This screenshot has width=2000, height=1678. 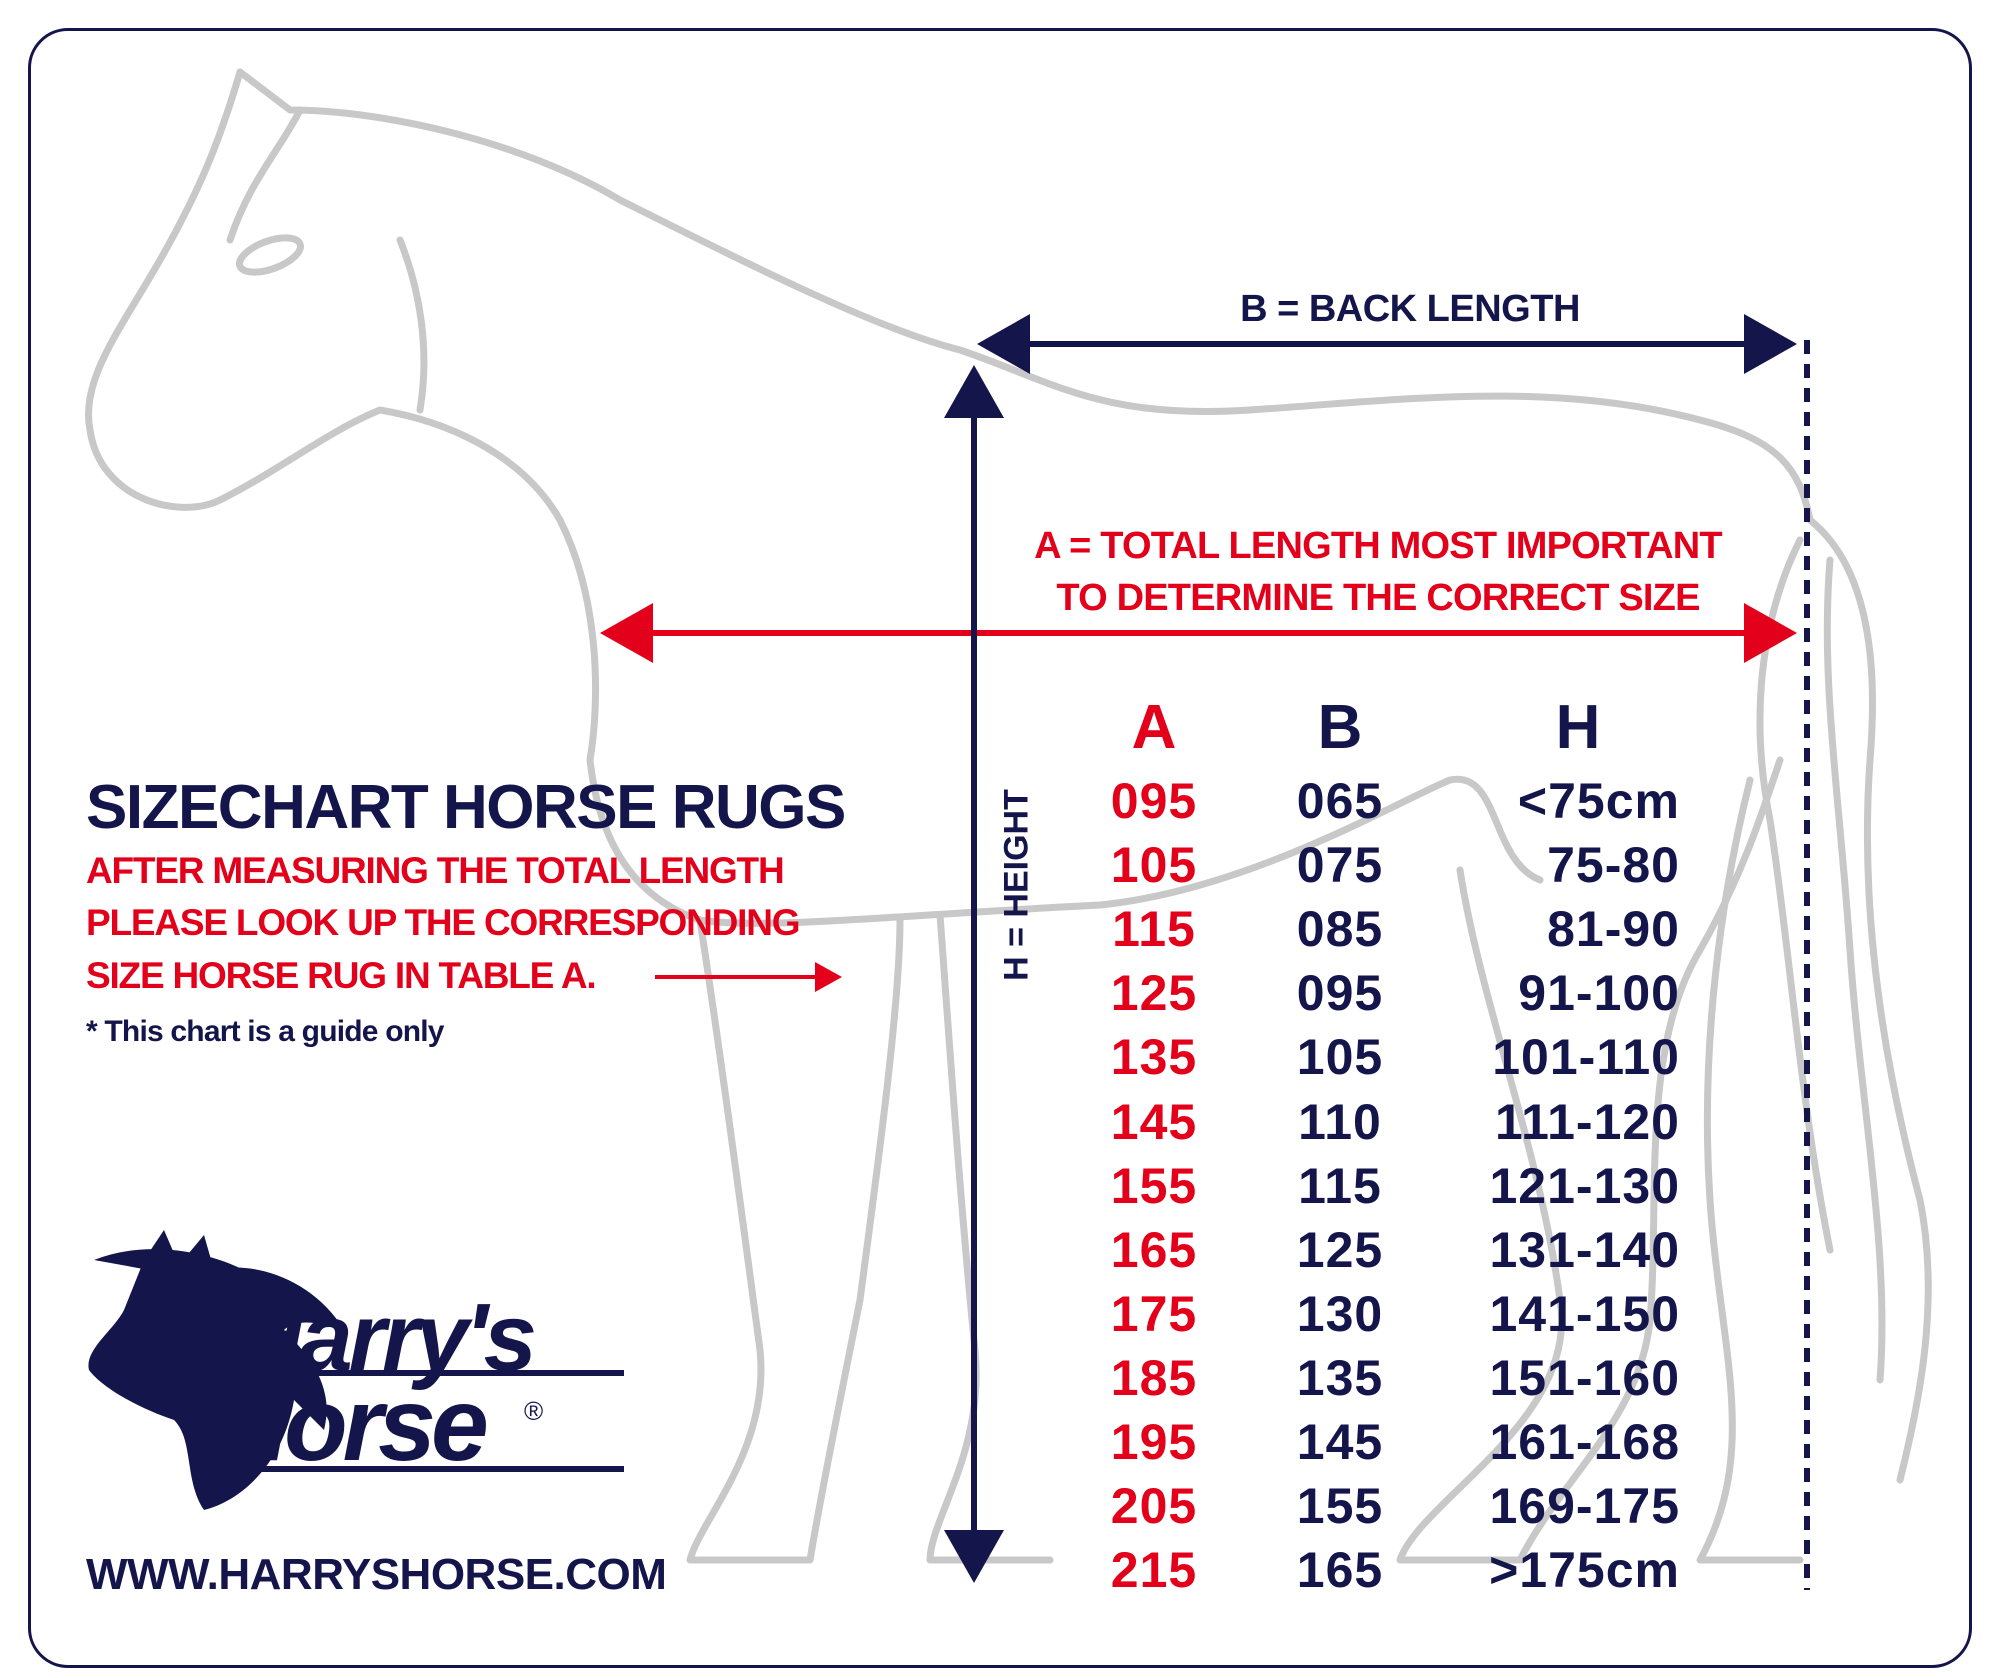 I want to click on table-cell-h: 111-120, so click(x=1587, y=1121).